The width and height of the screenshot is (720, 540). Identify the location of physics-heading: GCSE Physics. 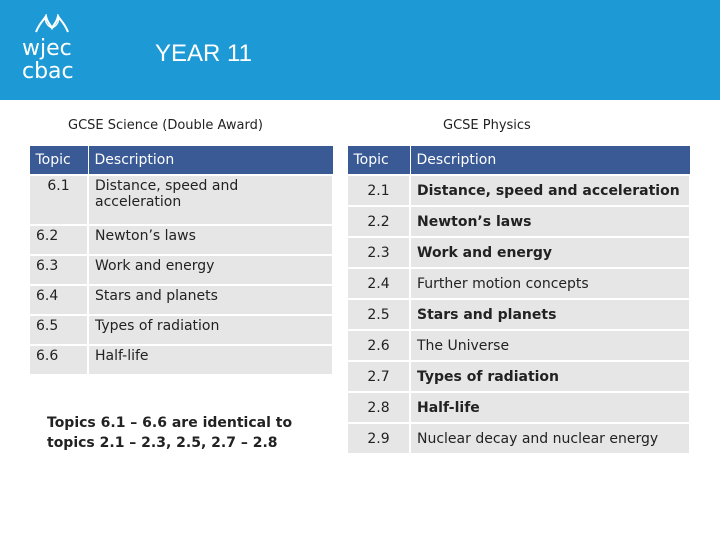
(487, 125).